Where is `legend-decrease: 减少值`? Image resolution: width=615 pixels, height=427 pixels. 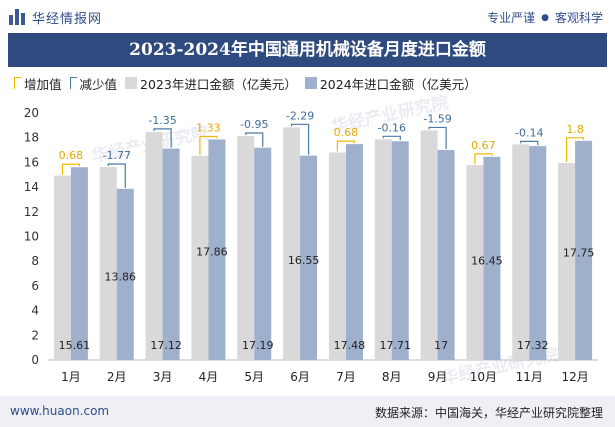
legend-decrease: 减少值 is located at coordinates (93, 83).